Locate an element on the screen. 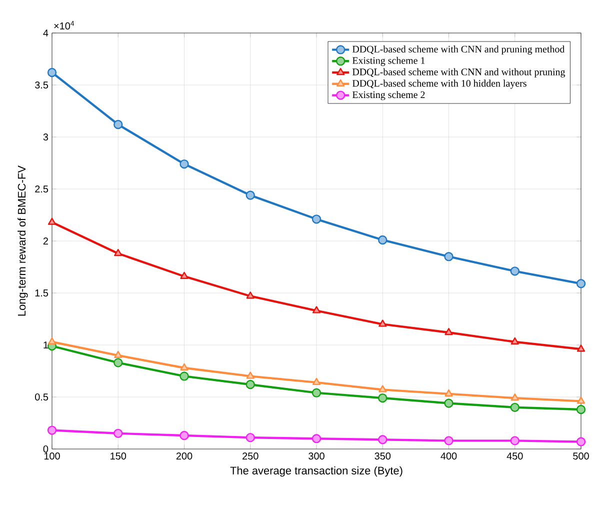  x-tick-label: 300 is located at coordinates (316, 456).